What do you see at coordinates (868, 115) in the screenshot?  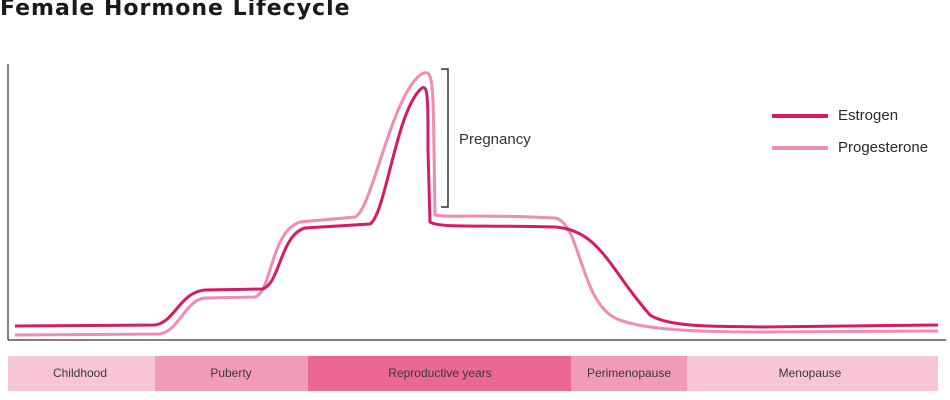 I see `legend-label: Estrogen` at bounding box center [868, 115].